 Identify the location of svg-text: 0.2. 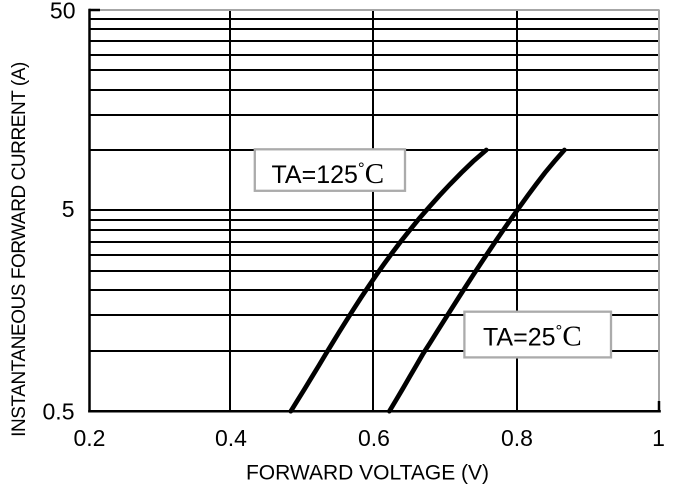
(90, 438).